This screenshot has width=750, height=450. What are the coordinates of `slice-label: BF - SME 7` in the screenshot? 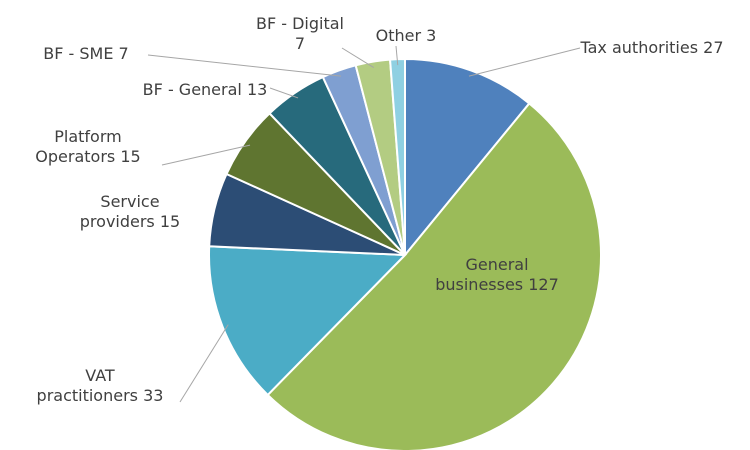 It's located at (86, 54).